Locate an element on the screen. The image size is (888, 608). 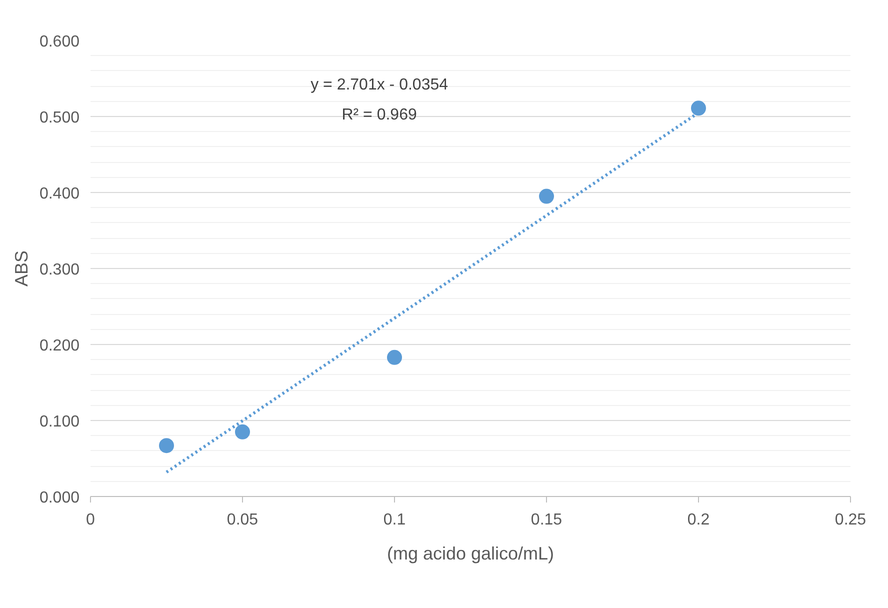
annotation: R² = 0.969 is located at coordinates (379, 115).